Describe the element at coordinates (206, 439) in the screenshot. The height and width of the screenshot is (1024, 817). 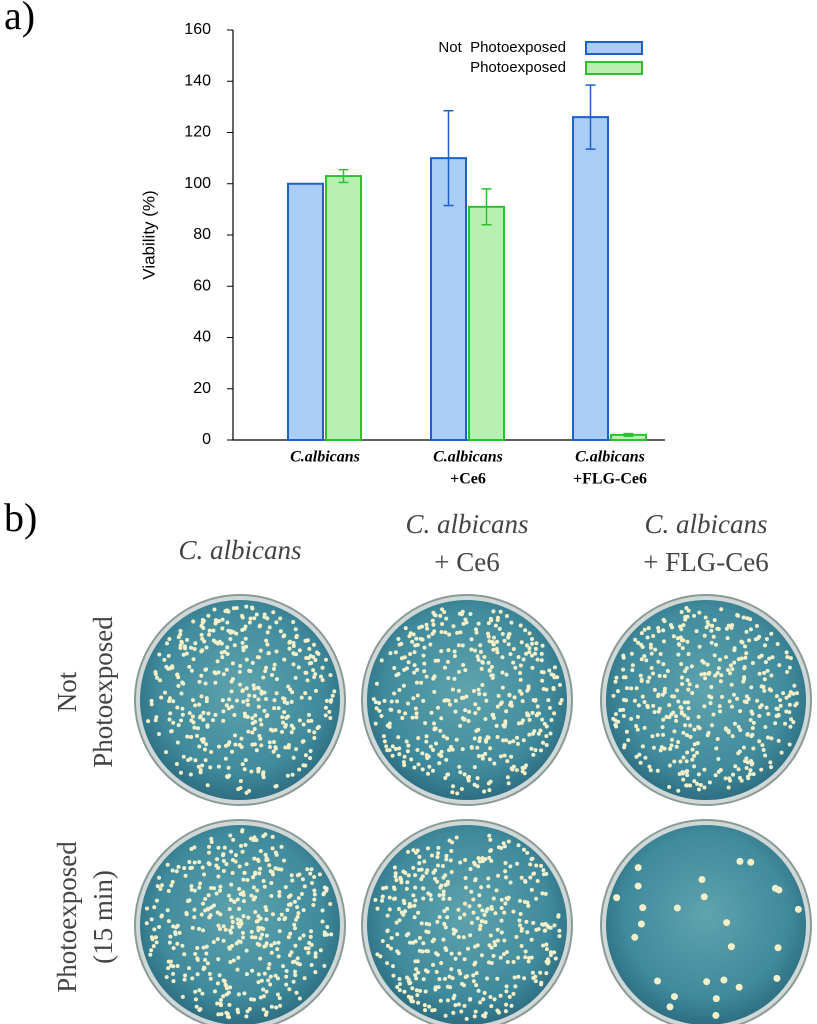
I see `y-tick-label: 0` at that location.